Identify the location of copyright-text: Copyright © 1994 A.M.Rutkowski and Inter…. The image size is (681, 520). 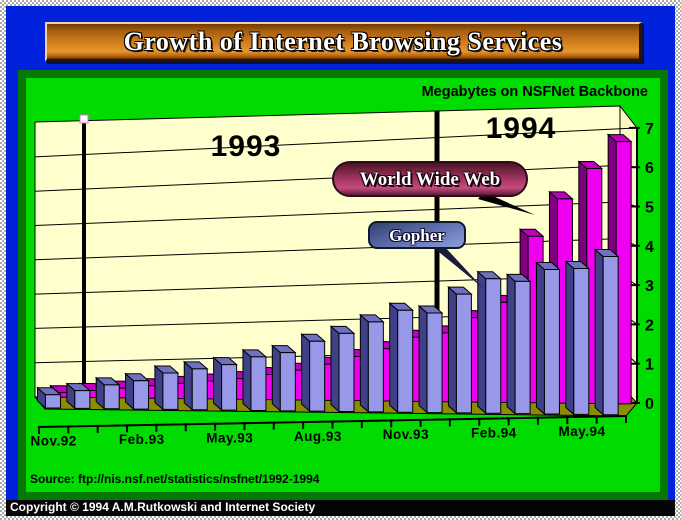
(163, 507).